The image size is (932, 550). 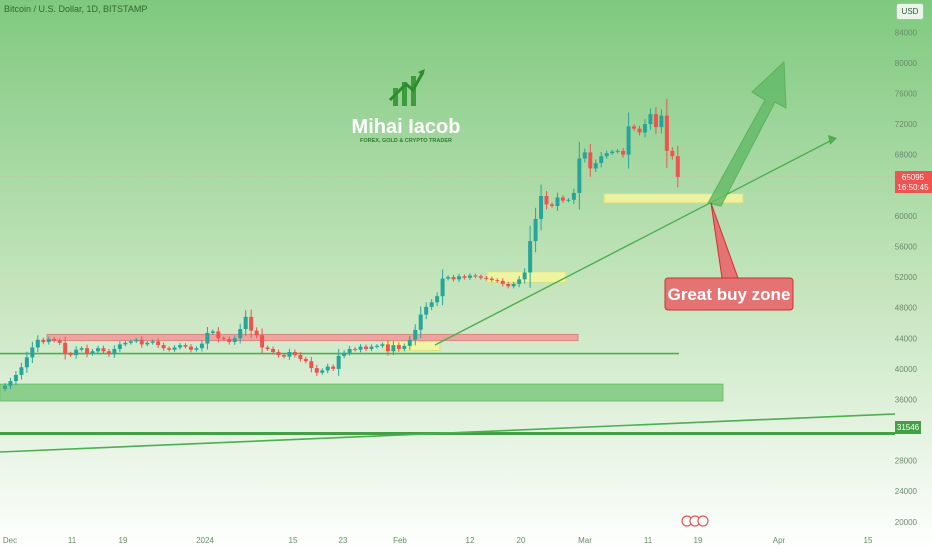 I want to click on y-tick-label: 52000, so click(x=906, y=277).